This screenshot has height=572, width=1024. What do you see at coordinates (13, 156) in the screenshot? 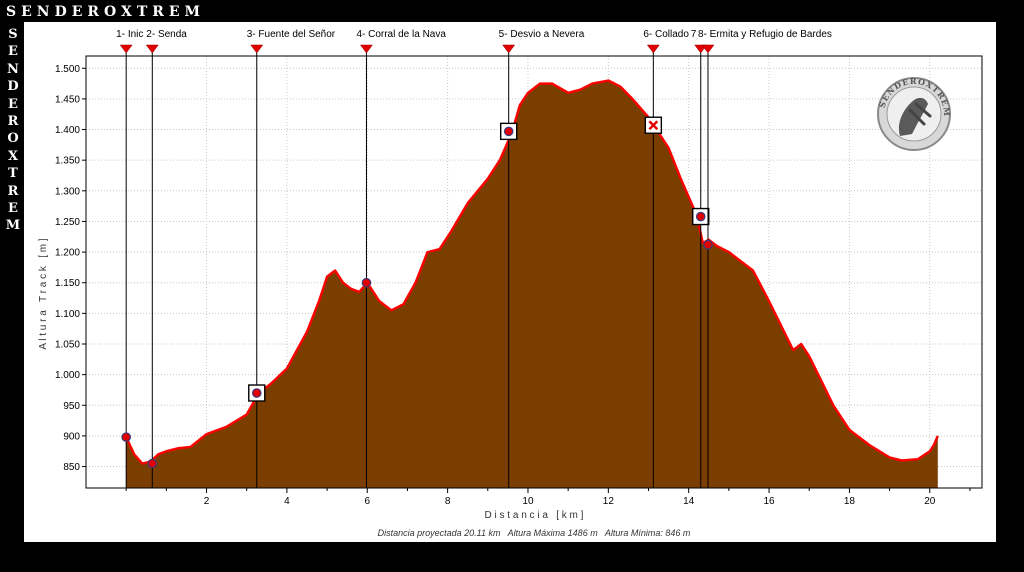
I see `brand-letter: X` at bounding box center [13, 156].